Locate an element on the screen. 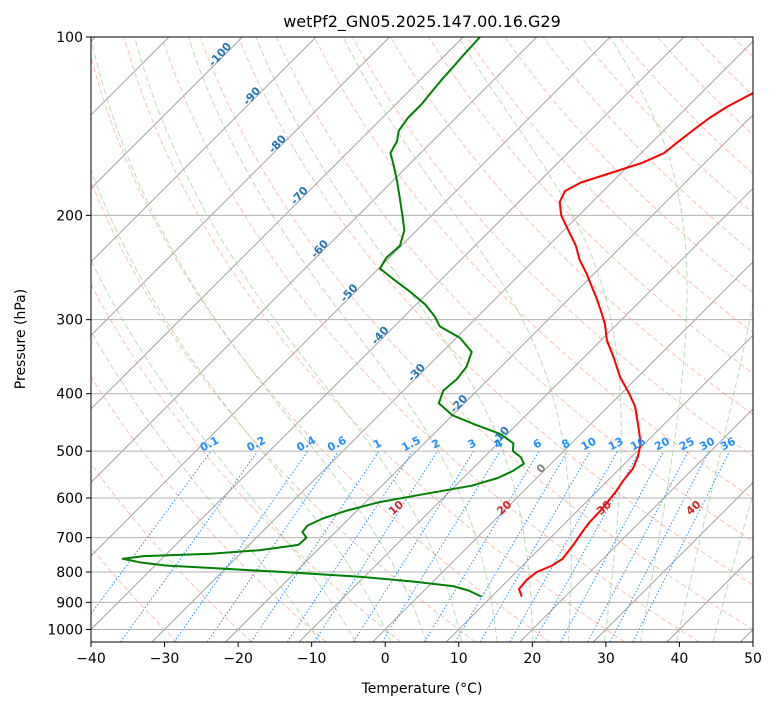 The image size is (775, 708). x-tick-label: 40 is located at coordinates (680, 659).